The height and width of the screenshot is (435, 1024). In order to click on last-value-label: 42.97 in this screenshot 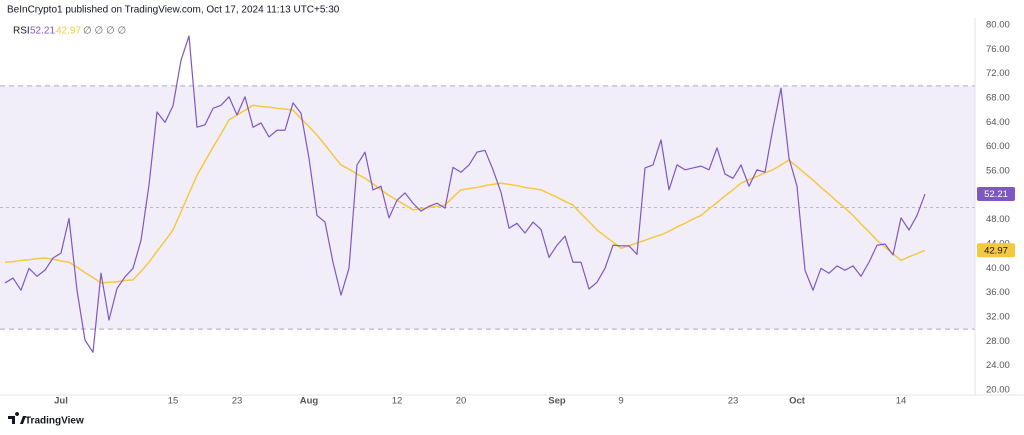, I will do `click(996, 250)`.